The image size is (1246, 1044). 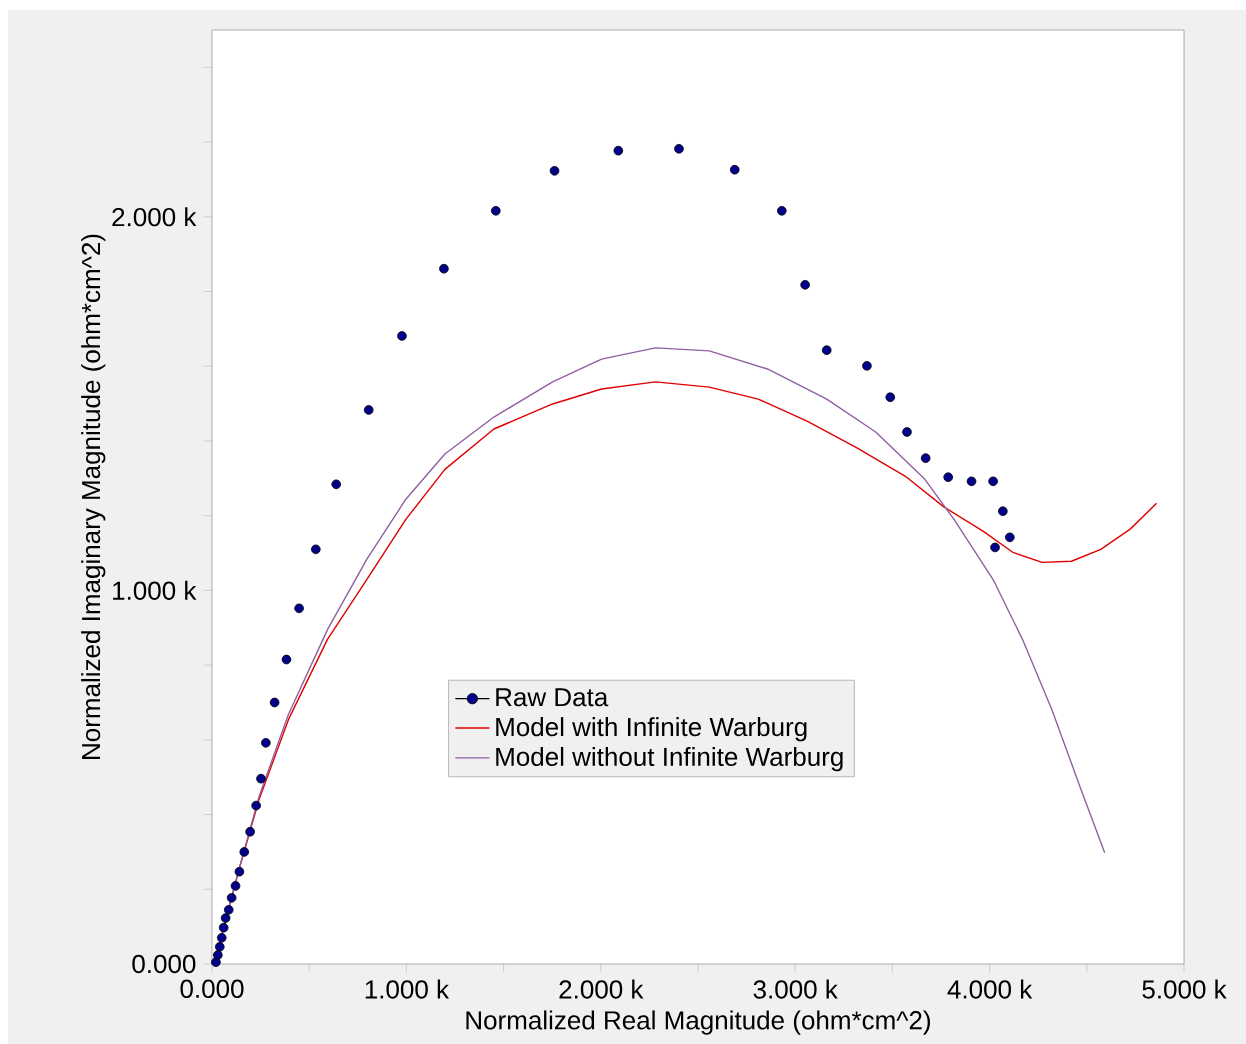 I want to click on x-axis-title: Normalized Real Magnitude (ohm*cm^2), so click(x=698, y=1022).